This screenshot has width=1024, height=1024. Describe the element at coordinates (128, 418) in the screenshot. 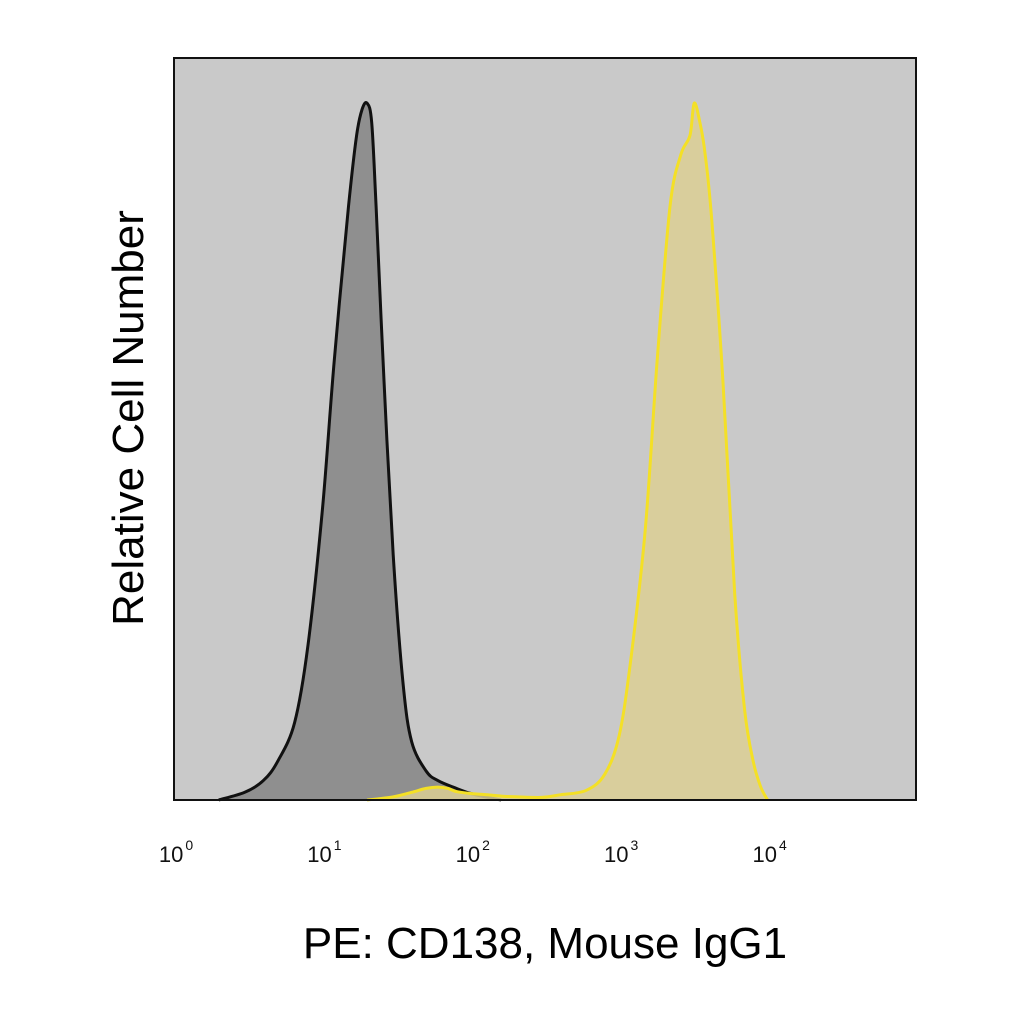

I see `y-axis-title: Relative Cell Number` at that location.